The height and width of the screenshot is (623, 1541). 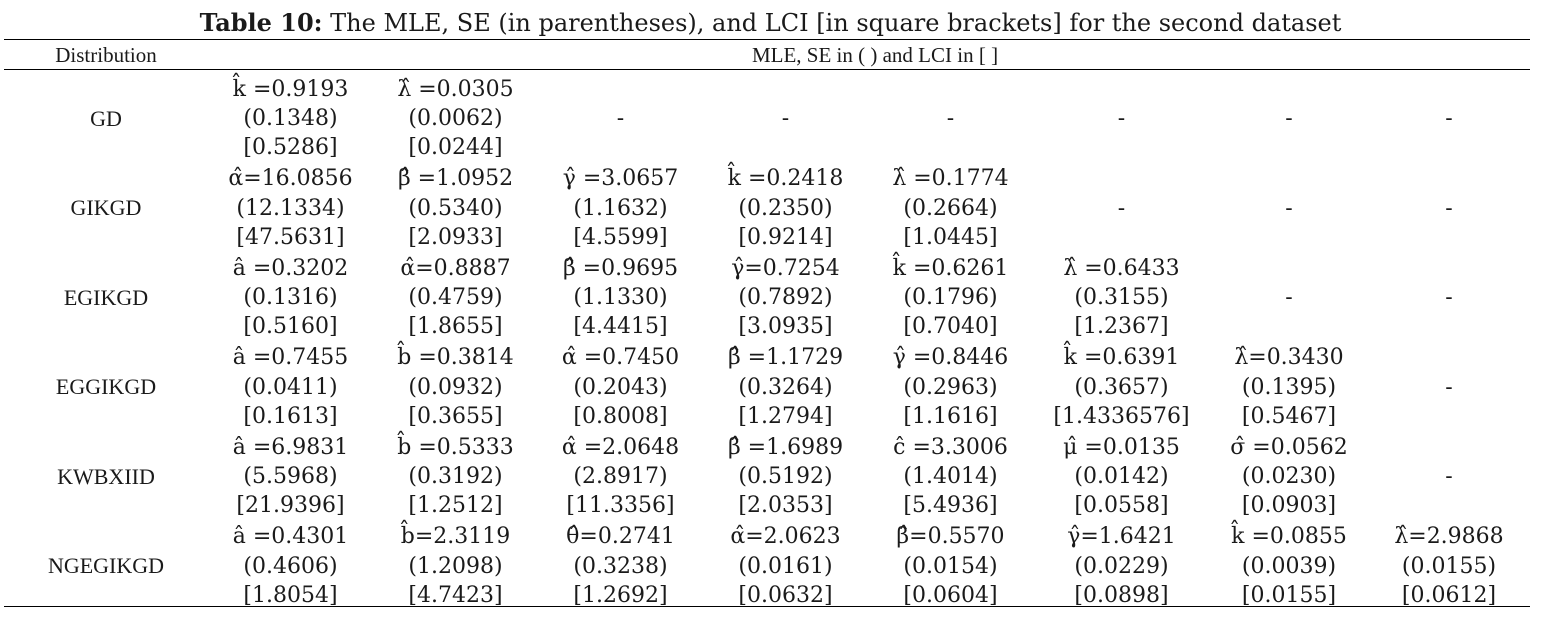 What do you see at coordinates (950, 595) in the screenshot?
I see `lci-value: [0.0604]` at bounding box center [950, 595].